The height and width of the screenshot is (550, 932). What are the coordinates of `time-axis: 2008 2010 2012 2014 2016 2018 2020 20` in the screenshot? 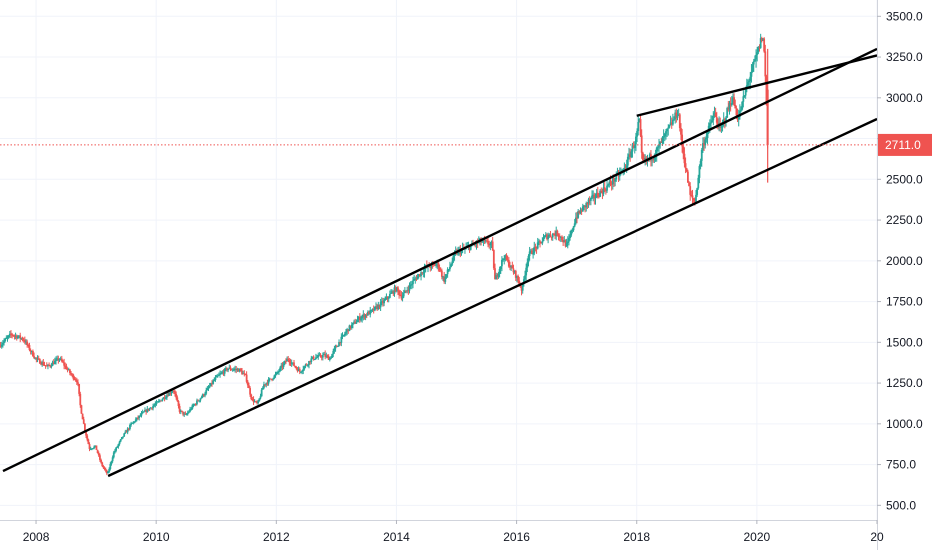 It's located at (453, 532).